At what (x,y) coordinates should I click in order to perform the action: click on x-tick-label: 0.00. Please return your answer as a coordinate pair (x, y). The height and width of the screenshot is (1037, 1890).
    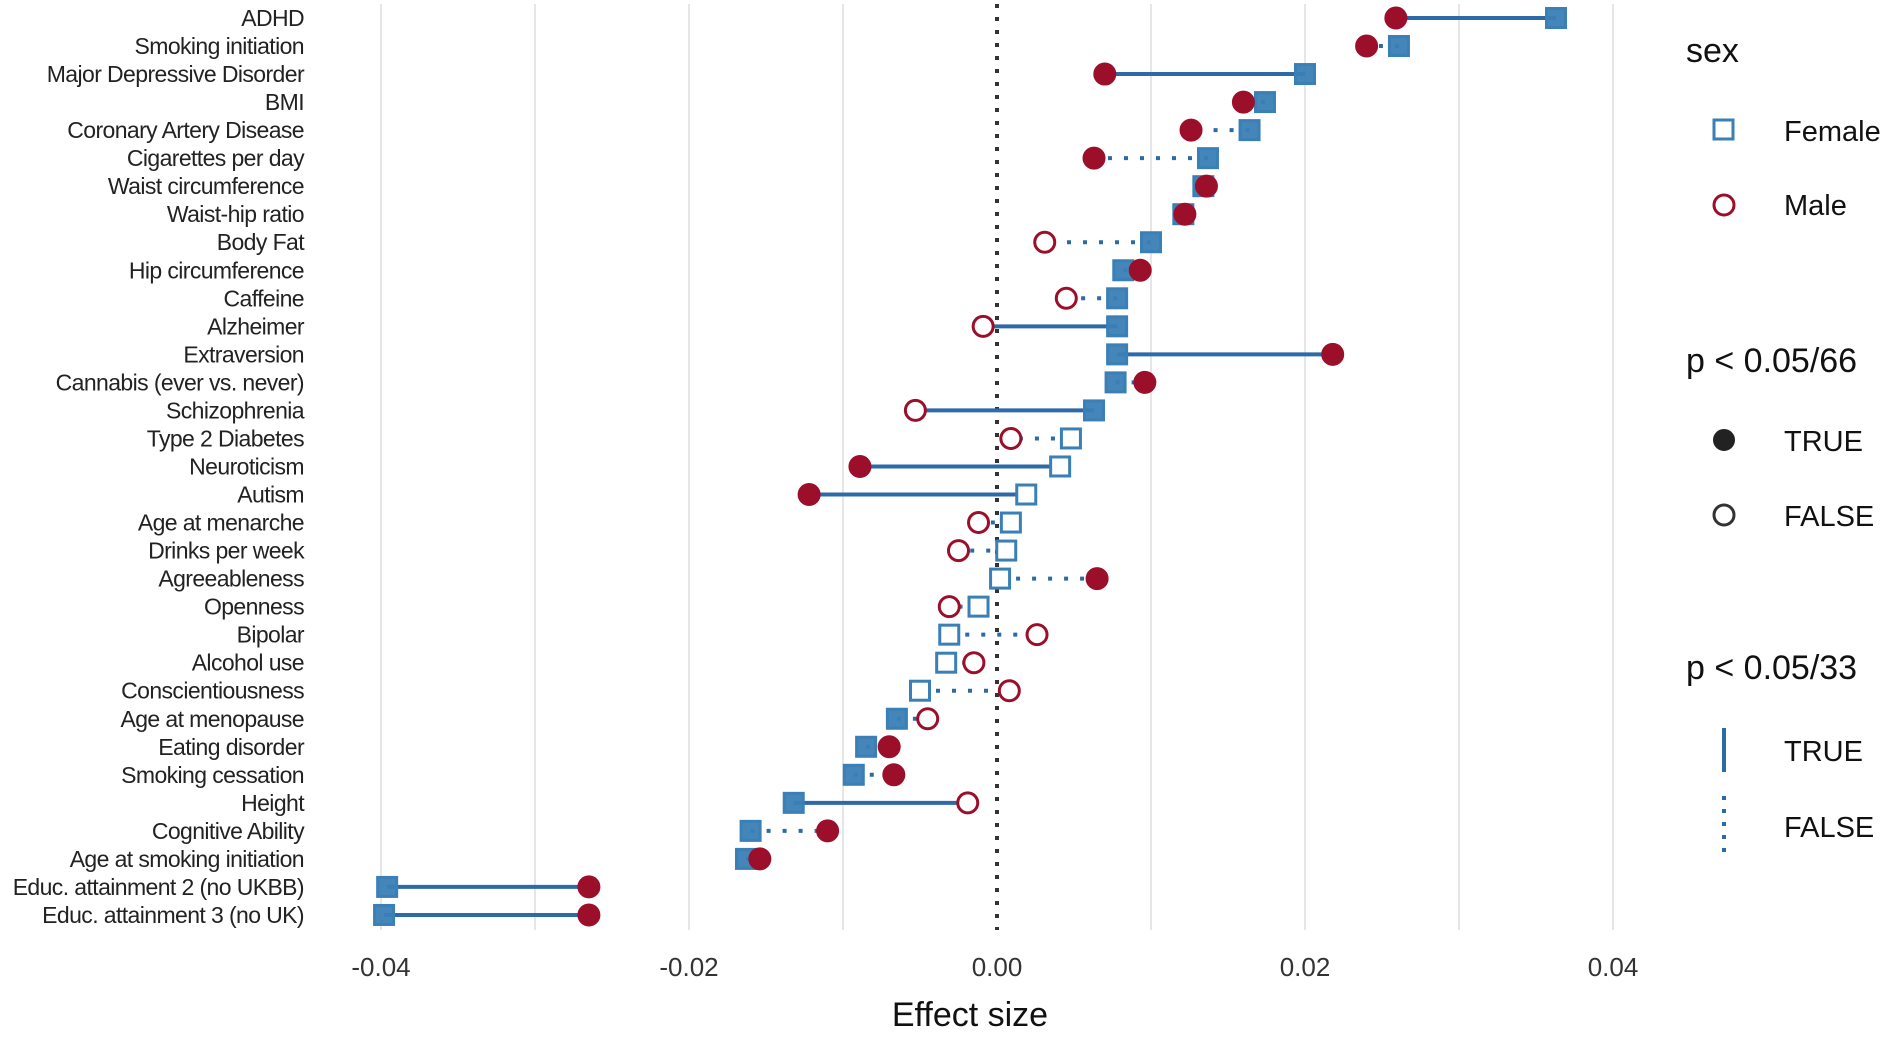
    Looking at the image, I should click on (997, 967).